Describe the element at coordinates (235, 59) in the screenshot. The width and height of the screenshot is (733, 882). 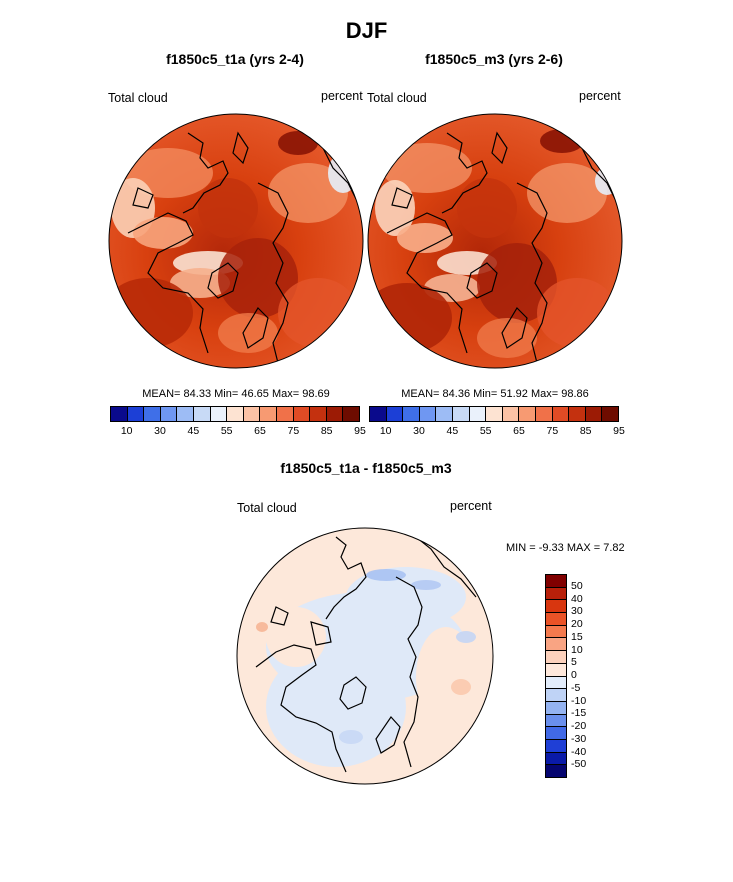
I see `panel-1-title: f1850c5_t1a (yrs 2-4)` at that location.